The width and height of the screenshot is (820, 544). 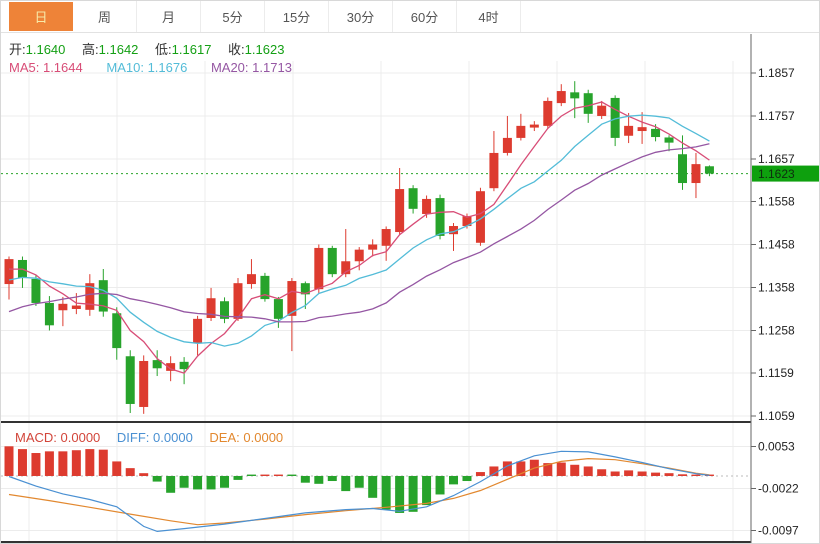 I want to click on tab-5min: 5分, so click(x=233, y=16).